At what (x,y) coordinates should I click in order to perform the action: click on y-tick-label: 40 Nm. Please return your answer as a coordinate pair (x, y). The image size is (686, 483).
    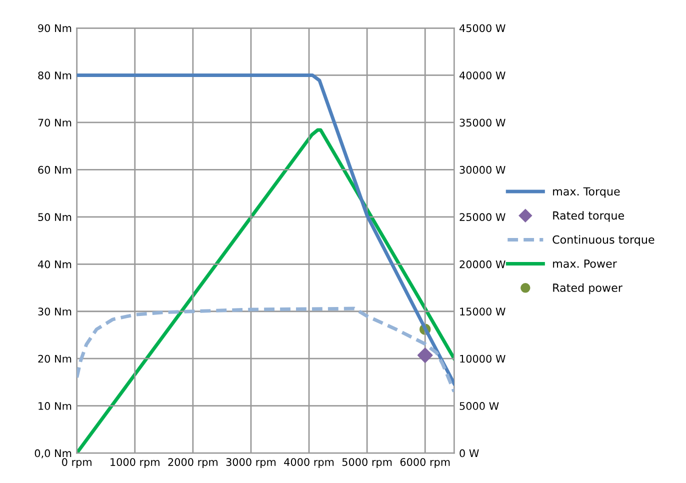
    Looking at the image, I should click on (55, 264).